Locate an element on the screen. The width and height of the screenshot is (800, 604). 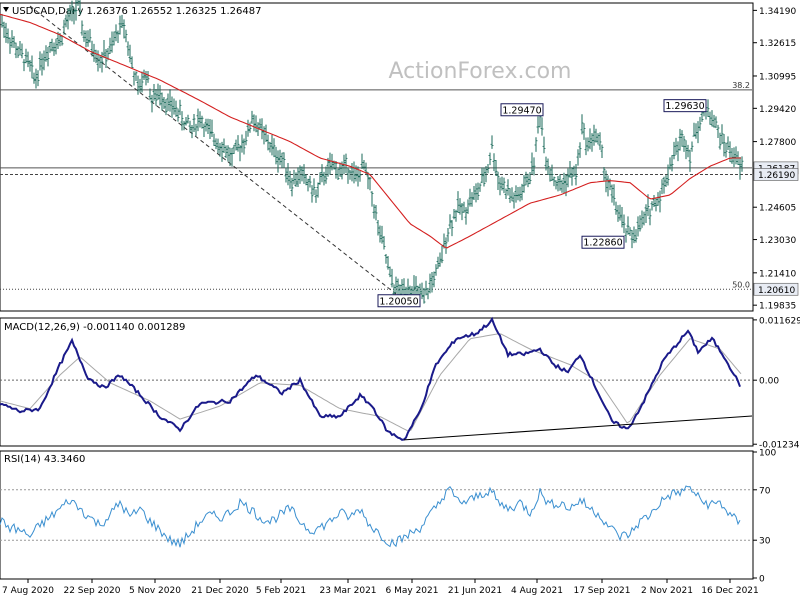
rsi-y-tick-label: 30 is located at coordinates (765, 542).